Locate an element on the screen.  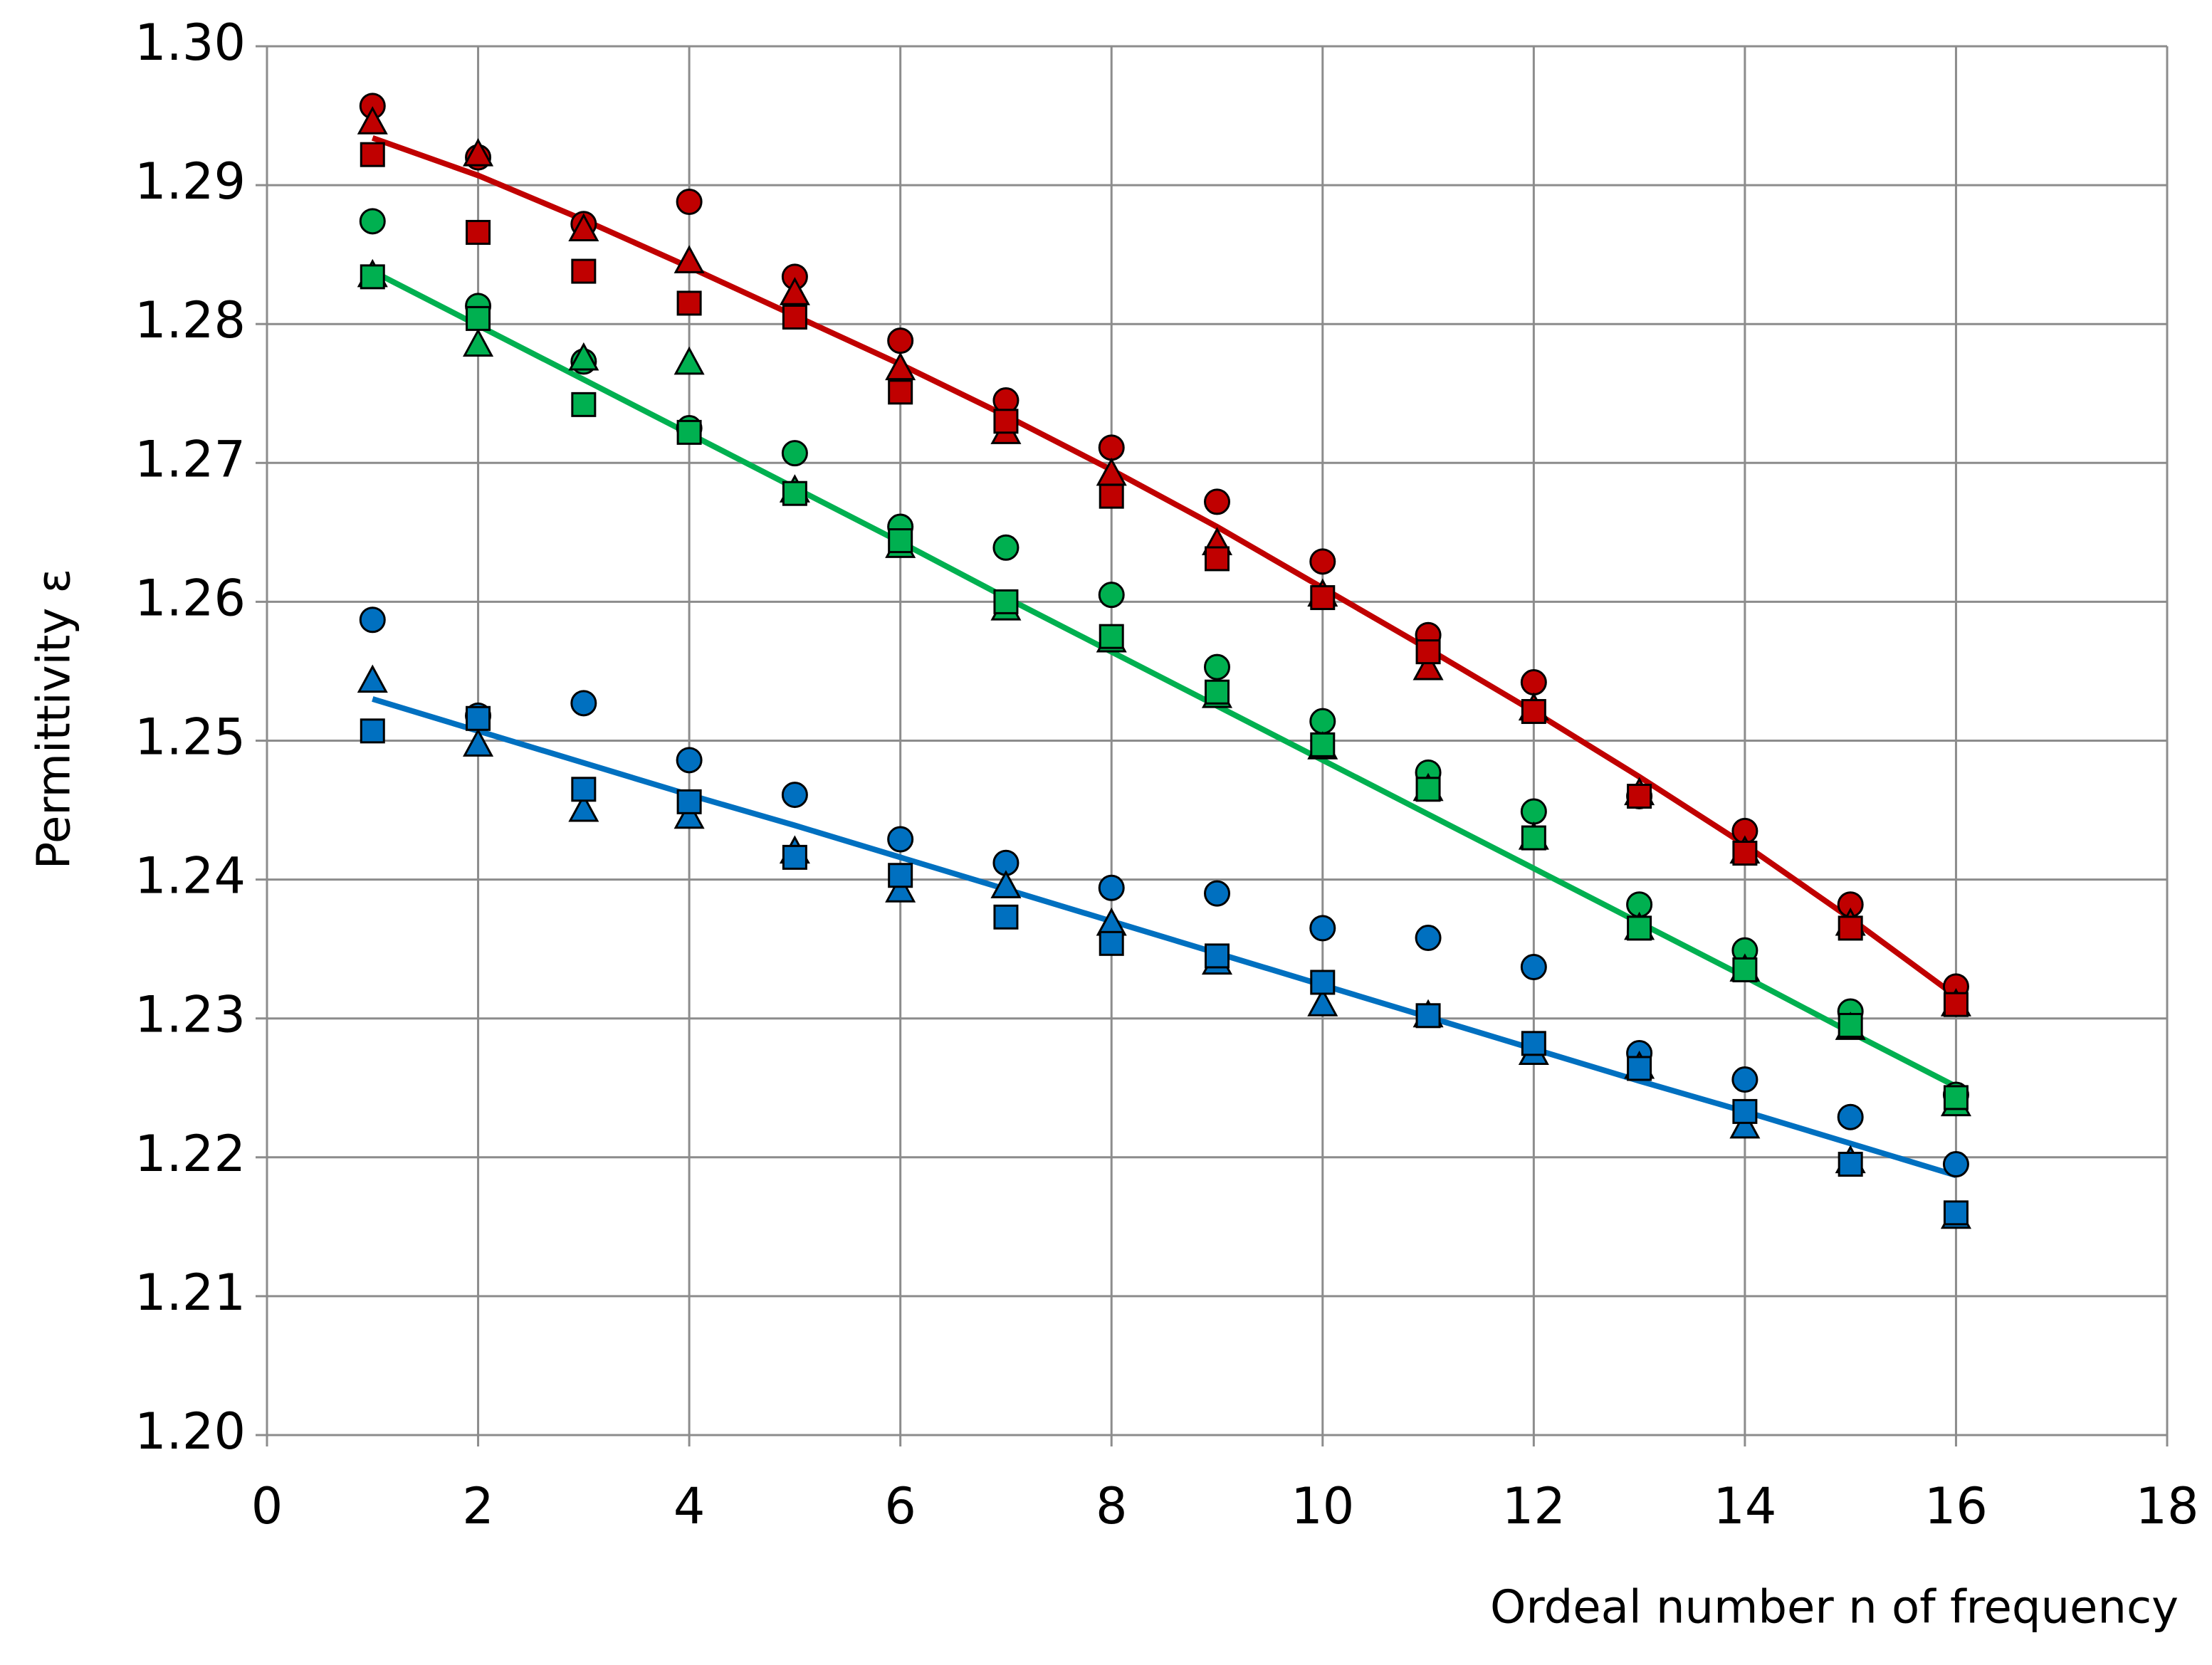
x-axis-title: Ordeal number n of frequency is located at coordinates (1835, 1608).